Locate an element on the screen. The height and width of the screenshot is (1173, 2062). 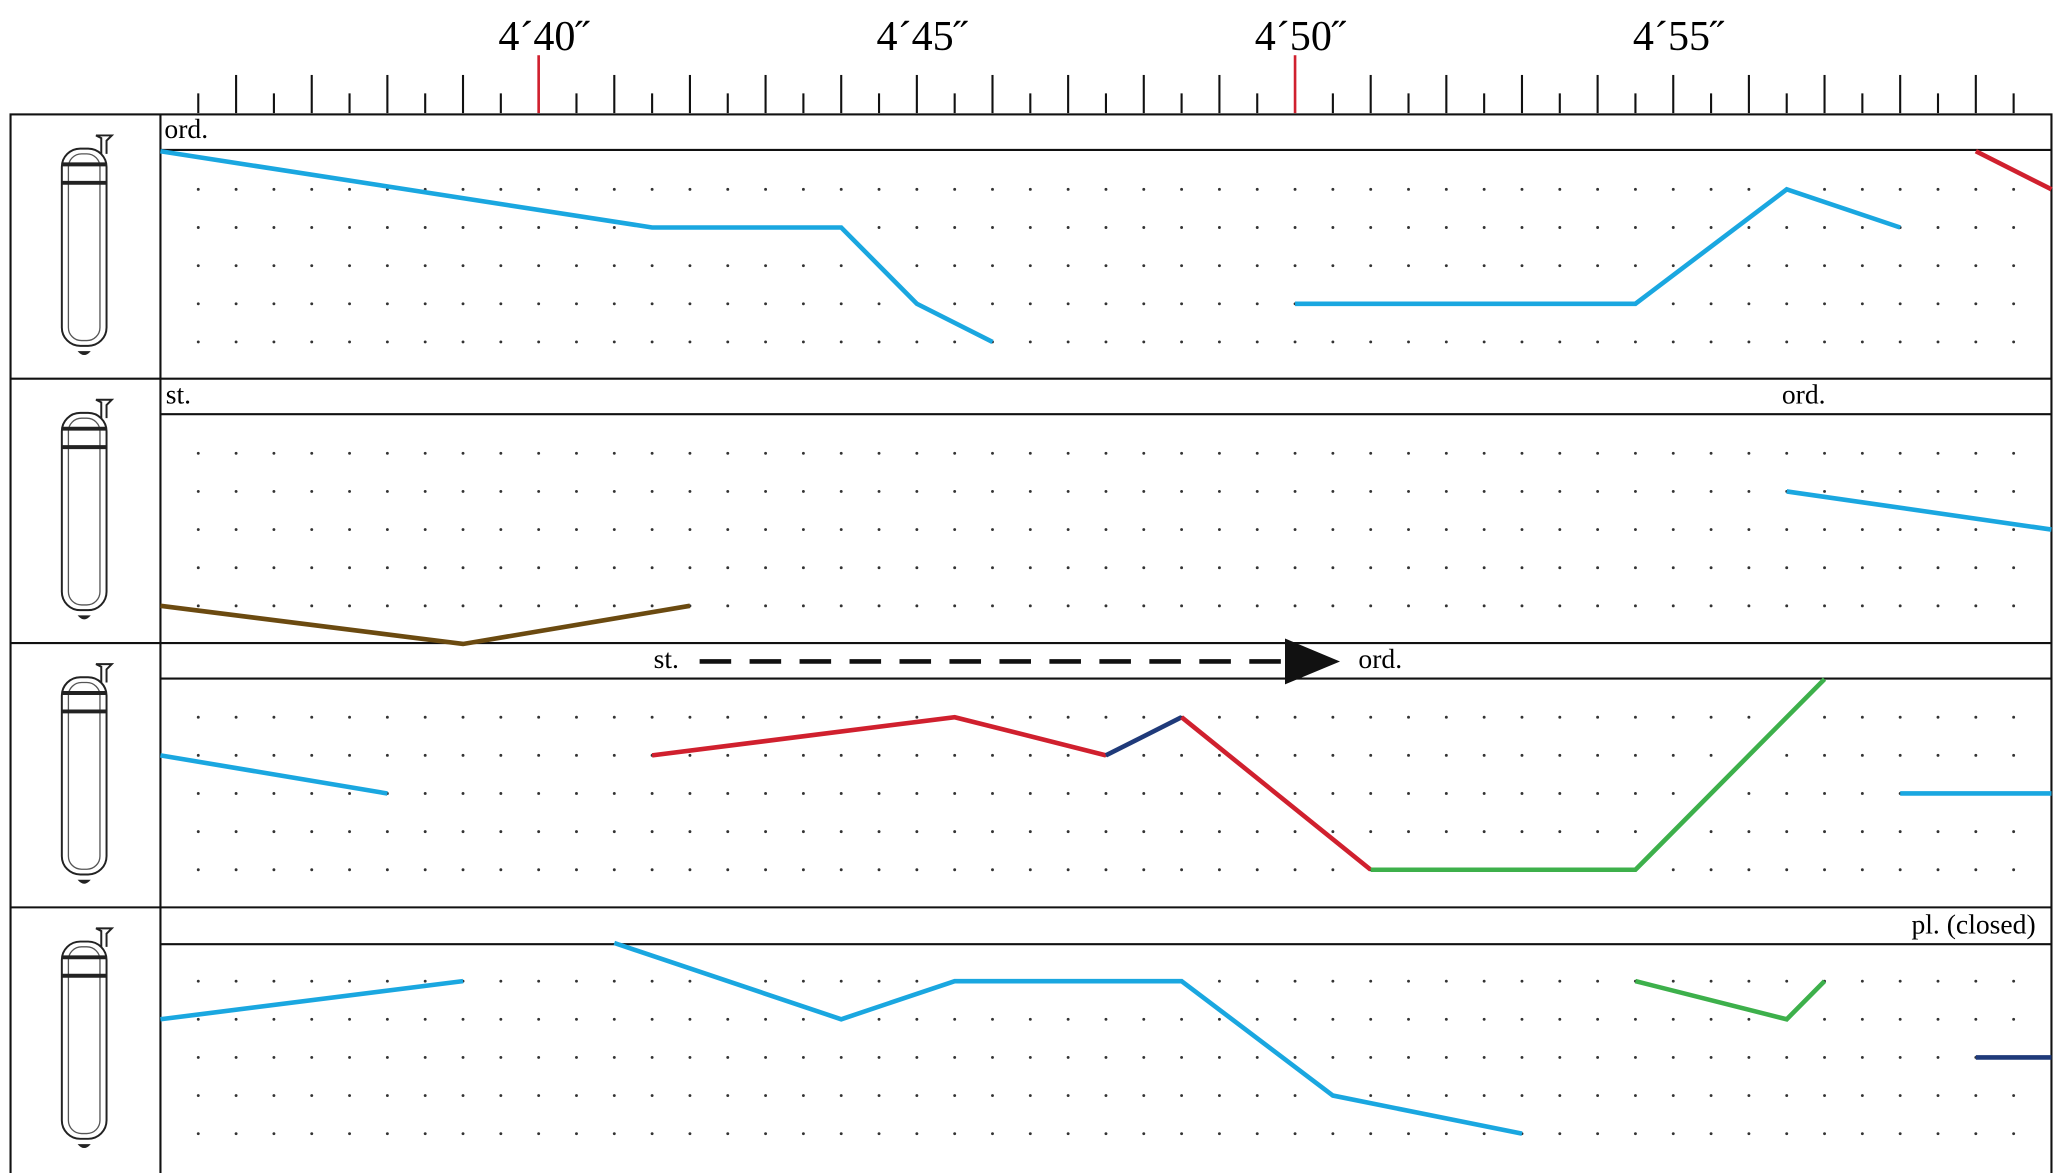
technique-label: pl. (closed) is located at coordinates (1973, 923).